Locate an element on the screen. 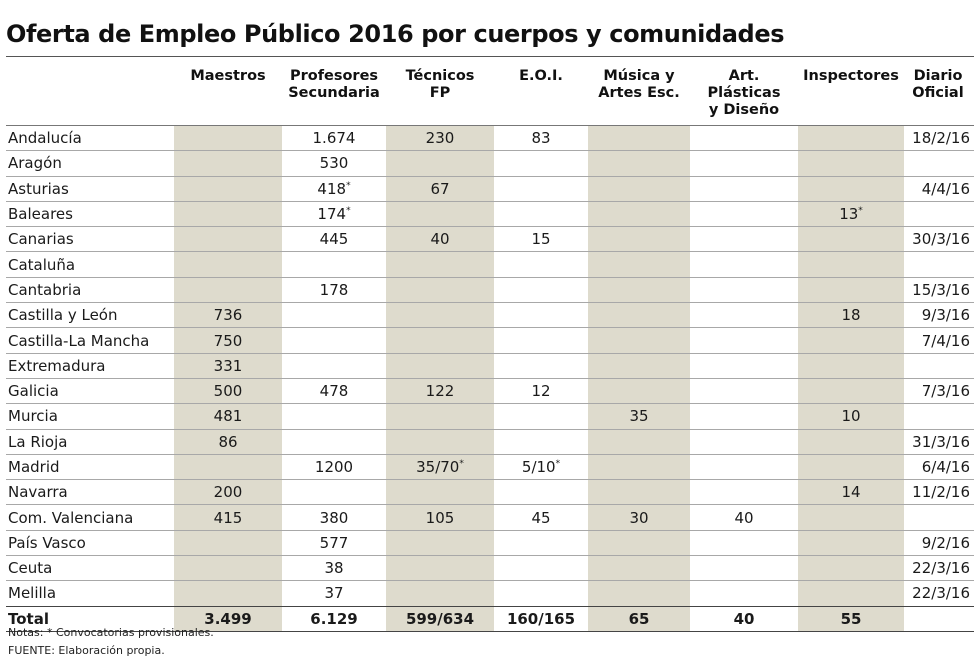 The height and width of the screenshot is (665, 980). table-cell: 40 is located at coordinates (440, 239).